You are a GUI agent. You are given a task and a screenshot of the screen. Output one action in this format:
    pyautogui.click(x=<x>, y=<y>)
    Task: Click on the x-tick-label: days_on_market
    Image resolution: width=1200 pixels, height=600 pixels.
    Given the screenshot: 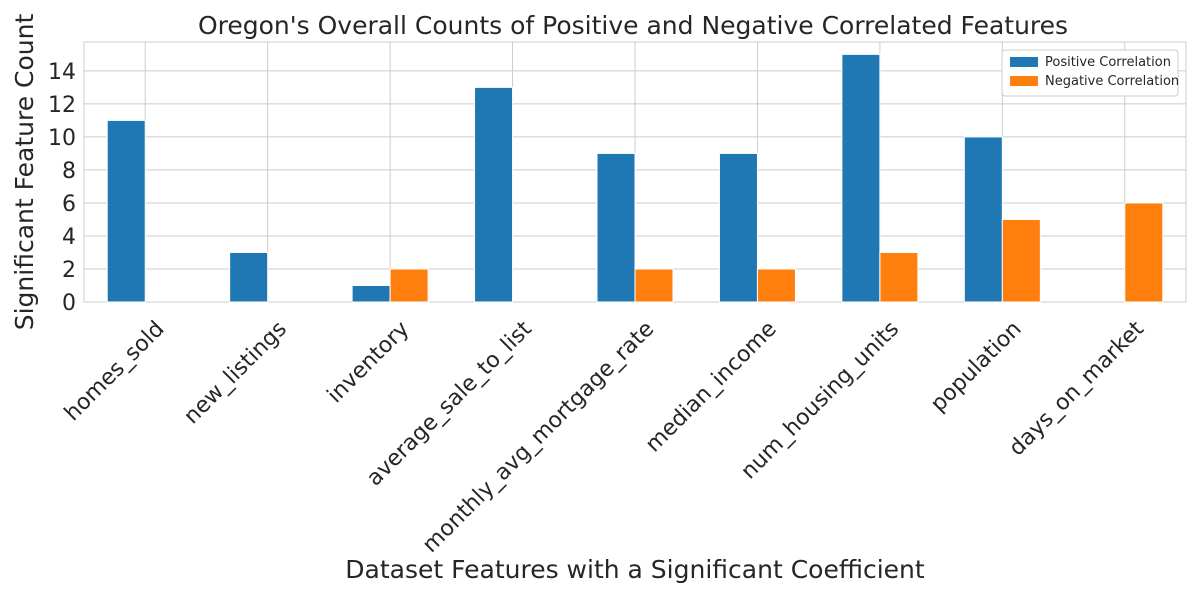 What is the action you would take?
    pyautogui.click(x=1076, y=388)
    